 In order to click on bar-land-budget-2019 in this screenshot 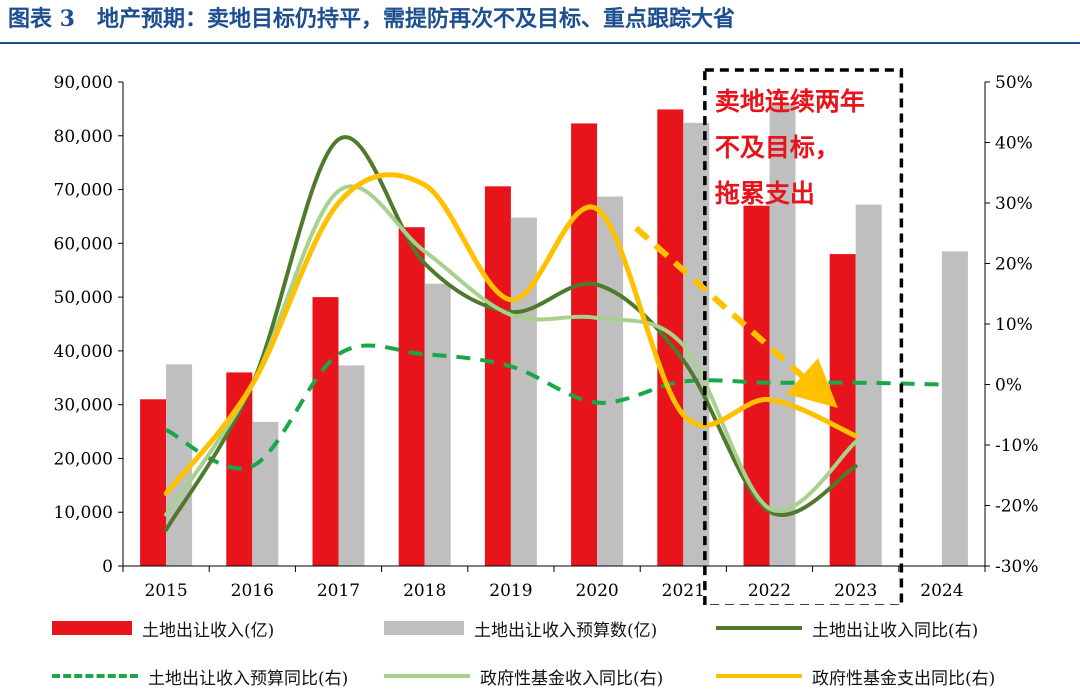, I will do `click(523, 391)`.